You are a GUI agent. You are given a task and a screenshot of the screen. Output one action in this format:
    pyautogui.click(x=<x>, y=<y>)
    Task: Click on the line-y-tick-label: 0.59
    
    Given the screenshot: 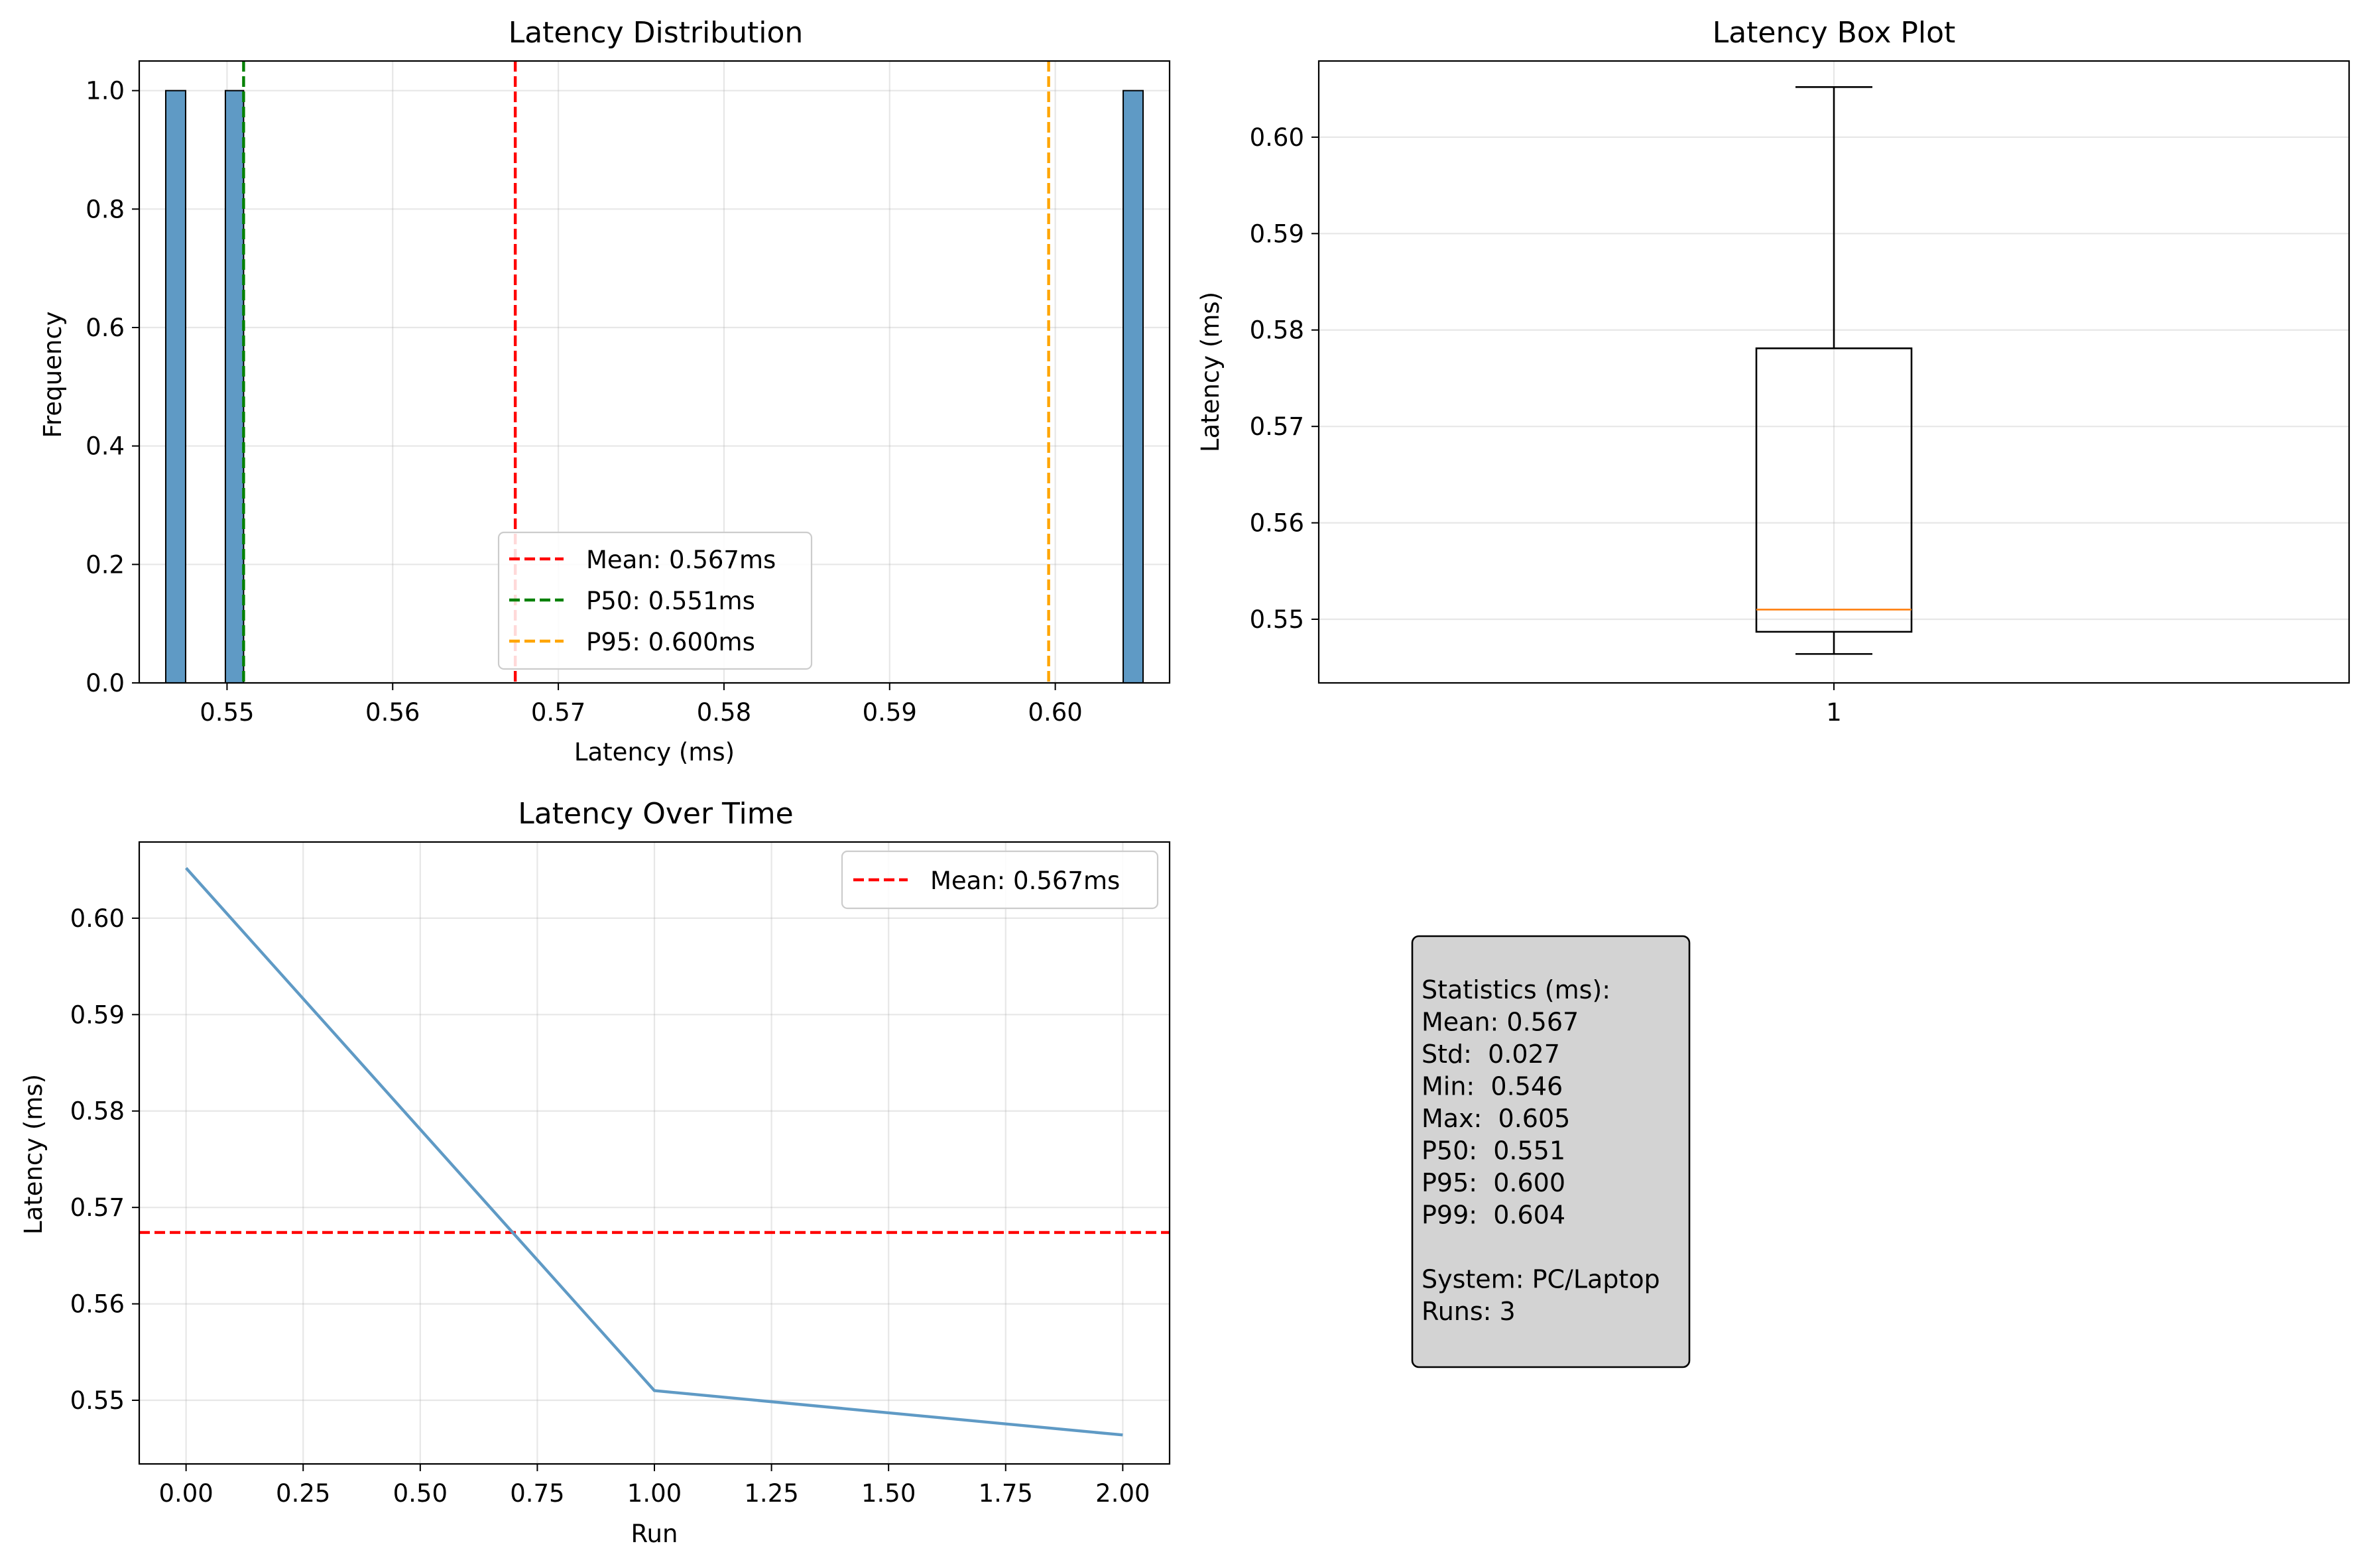 What is the action you would take?
    pyautogui.click(x=97, y=1014)
    